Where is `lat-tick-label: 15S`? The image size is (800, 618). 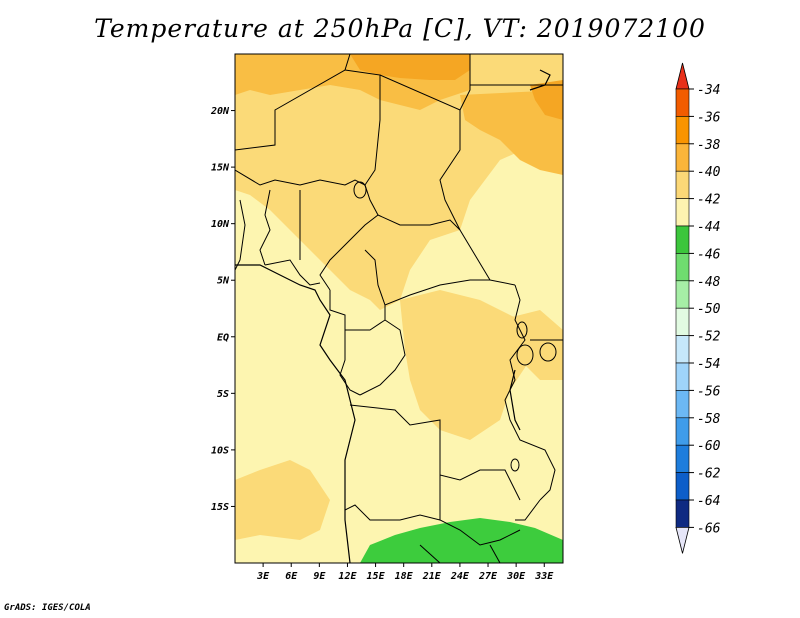 lat-tick-label: 15S is located at coordinates (220, 507).